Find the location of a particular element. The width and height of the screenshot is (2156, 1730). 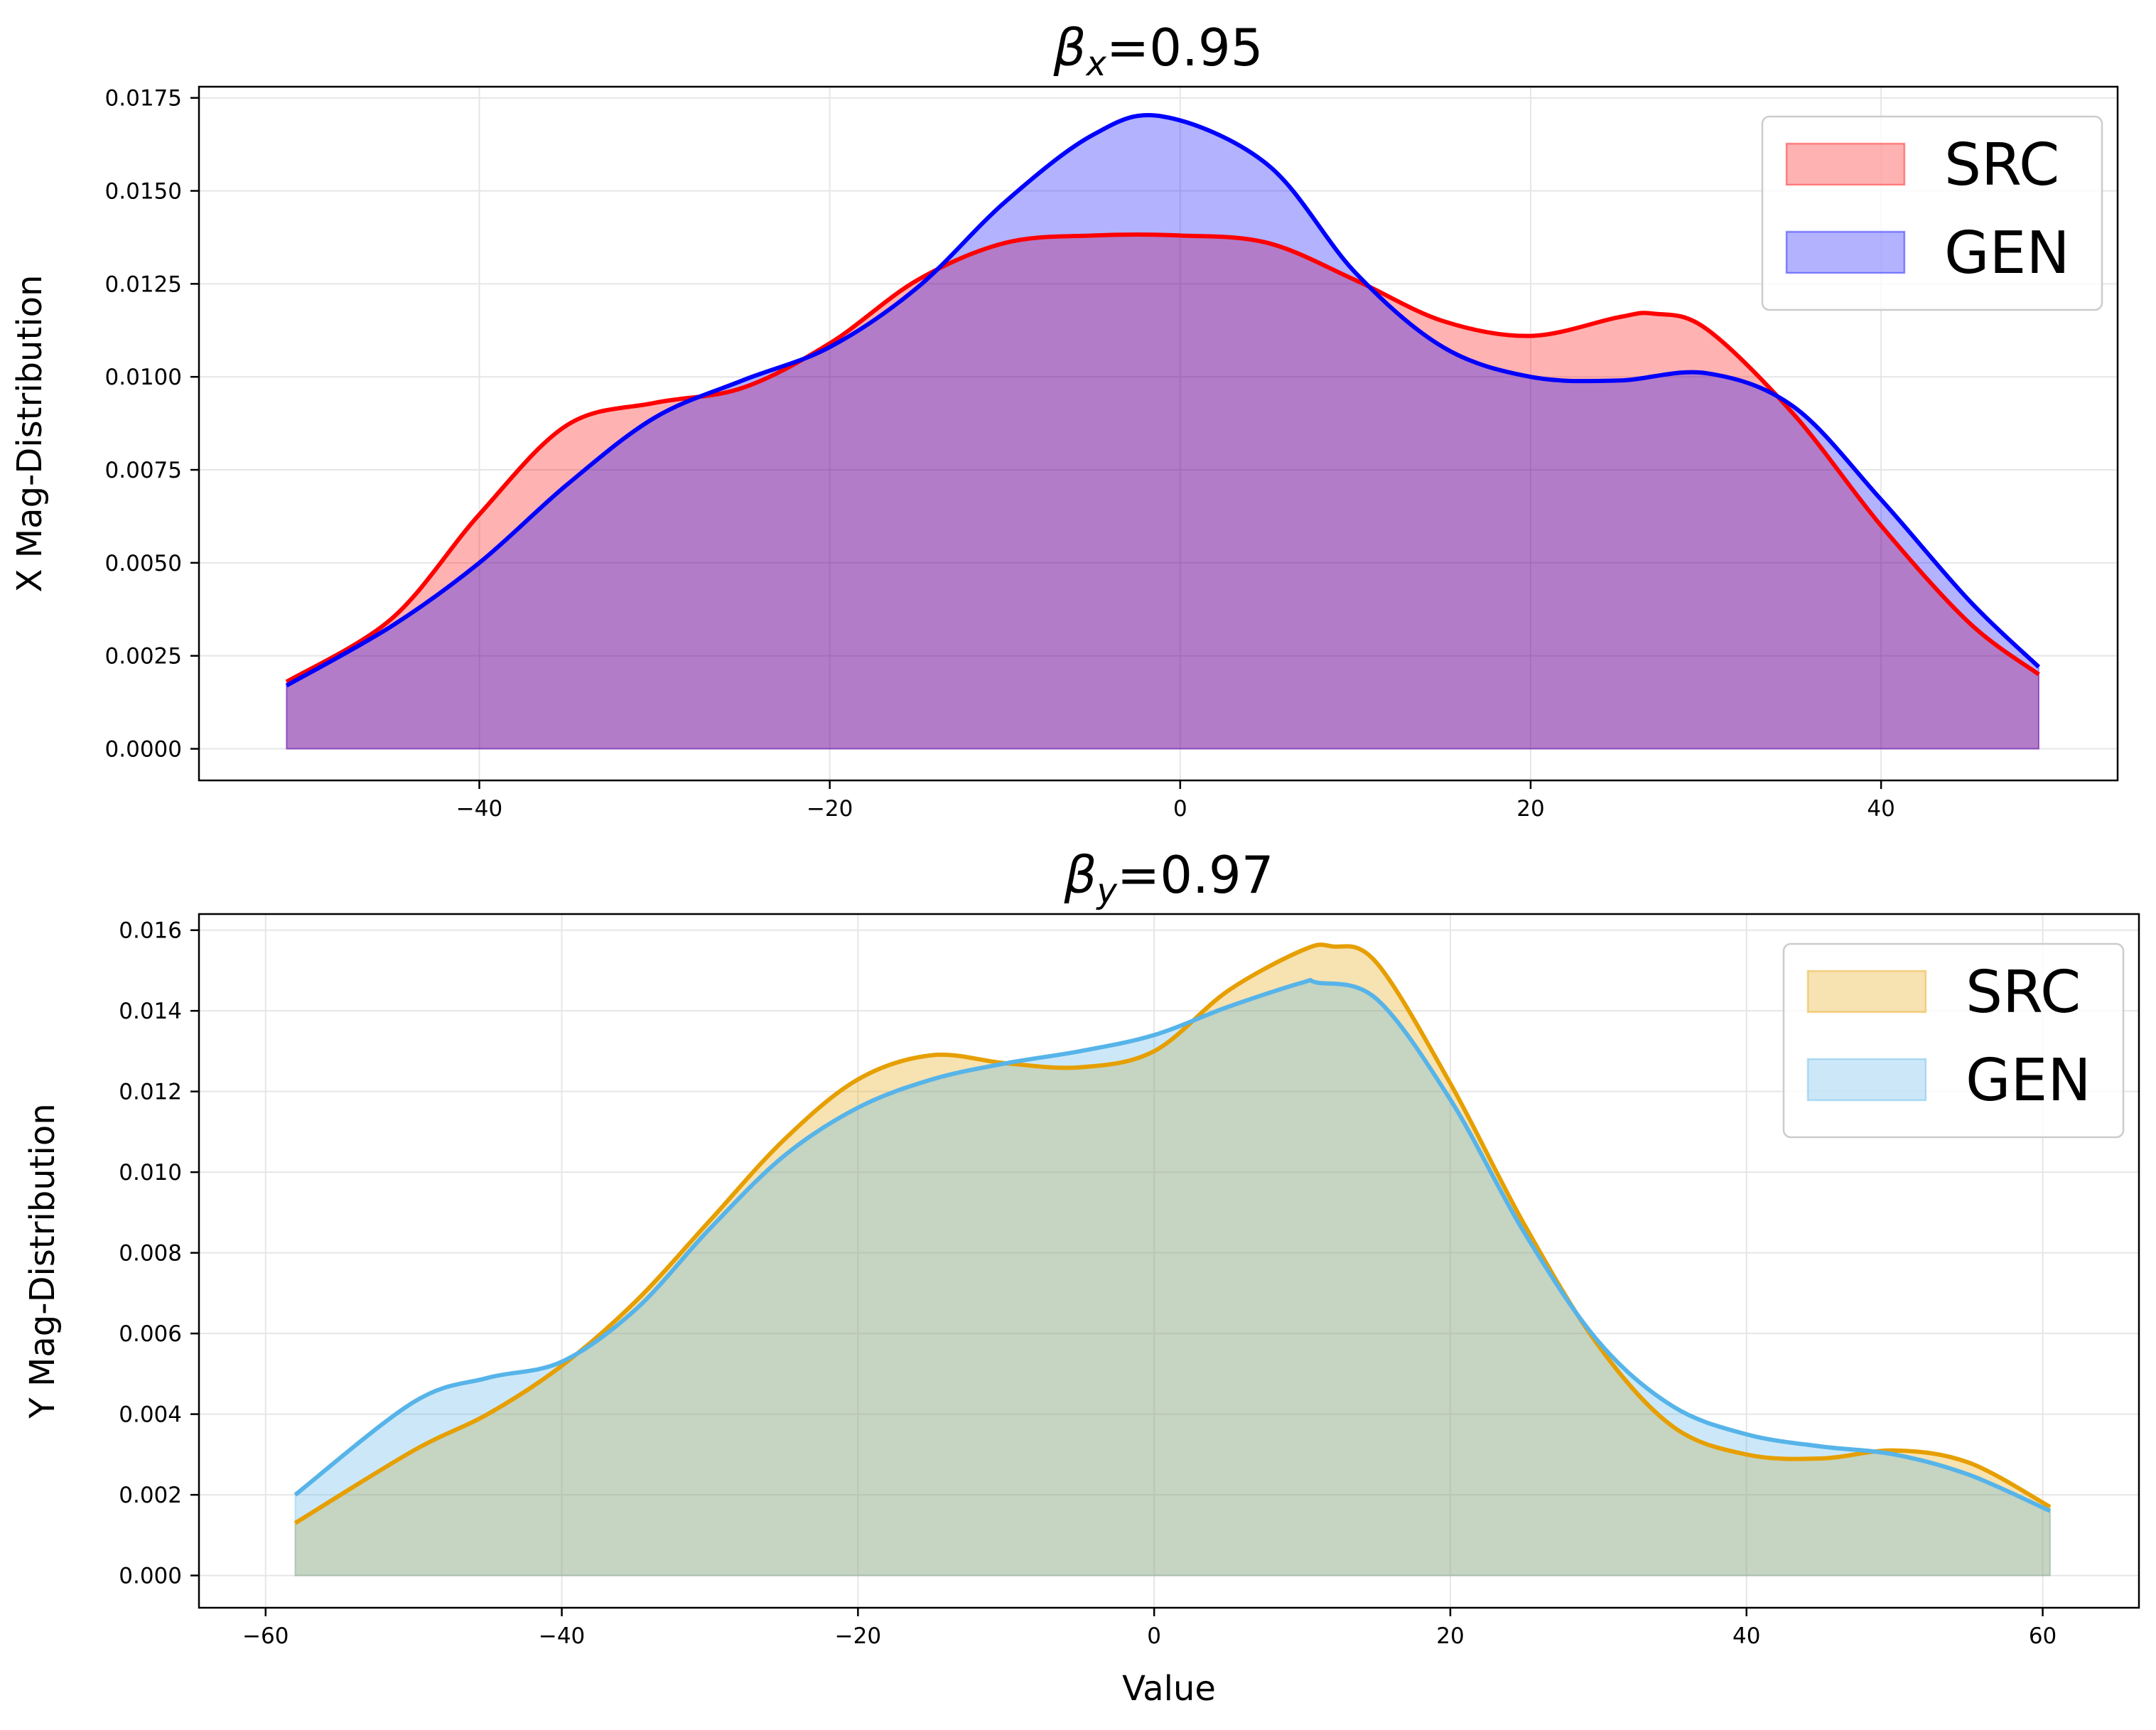

y-axis-label: X Mag-Distribution is located at coordinates (30, 434).